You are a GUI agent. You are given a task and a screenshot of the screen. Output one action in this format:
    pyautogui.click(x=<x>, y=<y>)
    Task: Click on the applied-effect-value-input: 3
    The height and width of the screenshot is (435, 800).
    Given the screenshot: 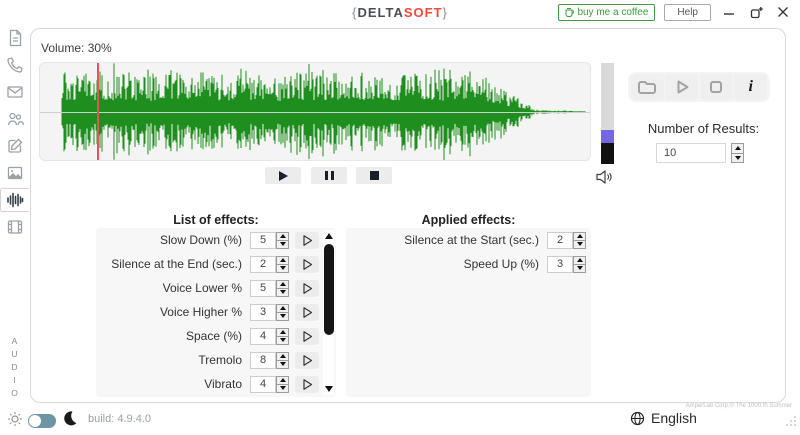 What is the action you would take?
    pyautogui.click(x=560, y=264)
    